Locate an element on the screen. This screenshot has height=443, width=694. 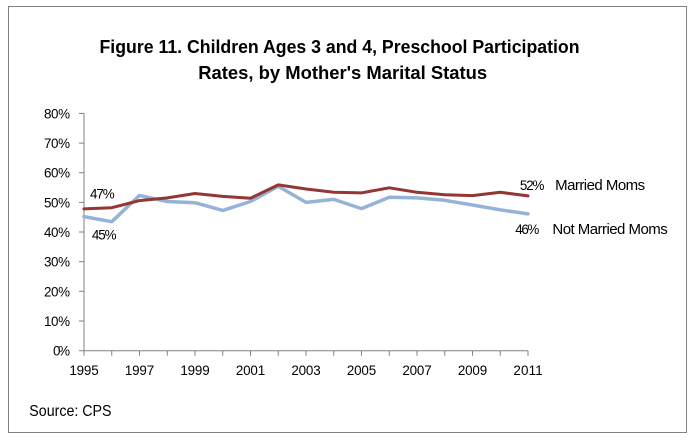
svg-text: 47% is located at coordinates (102, 193).